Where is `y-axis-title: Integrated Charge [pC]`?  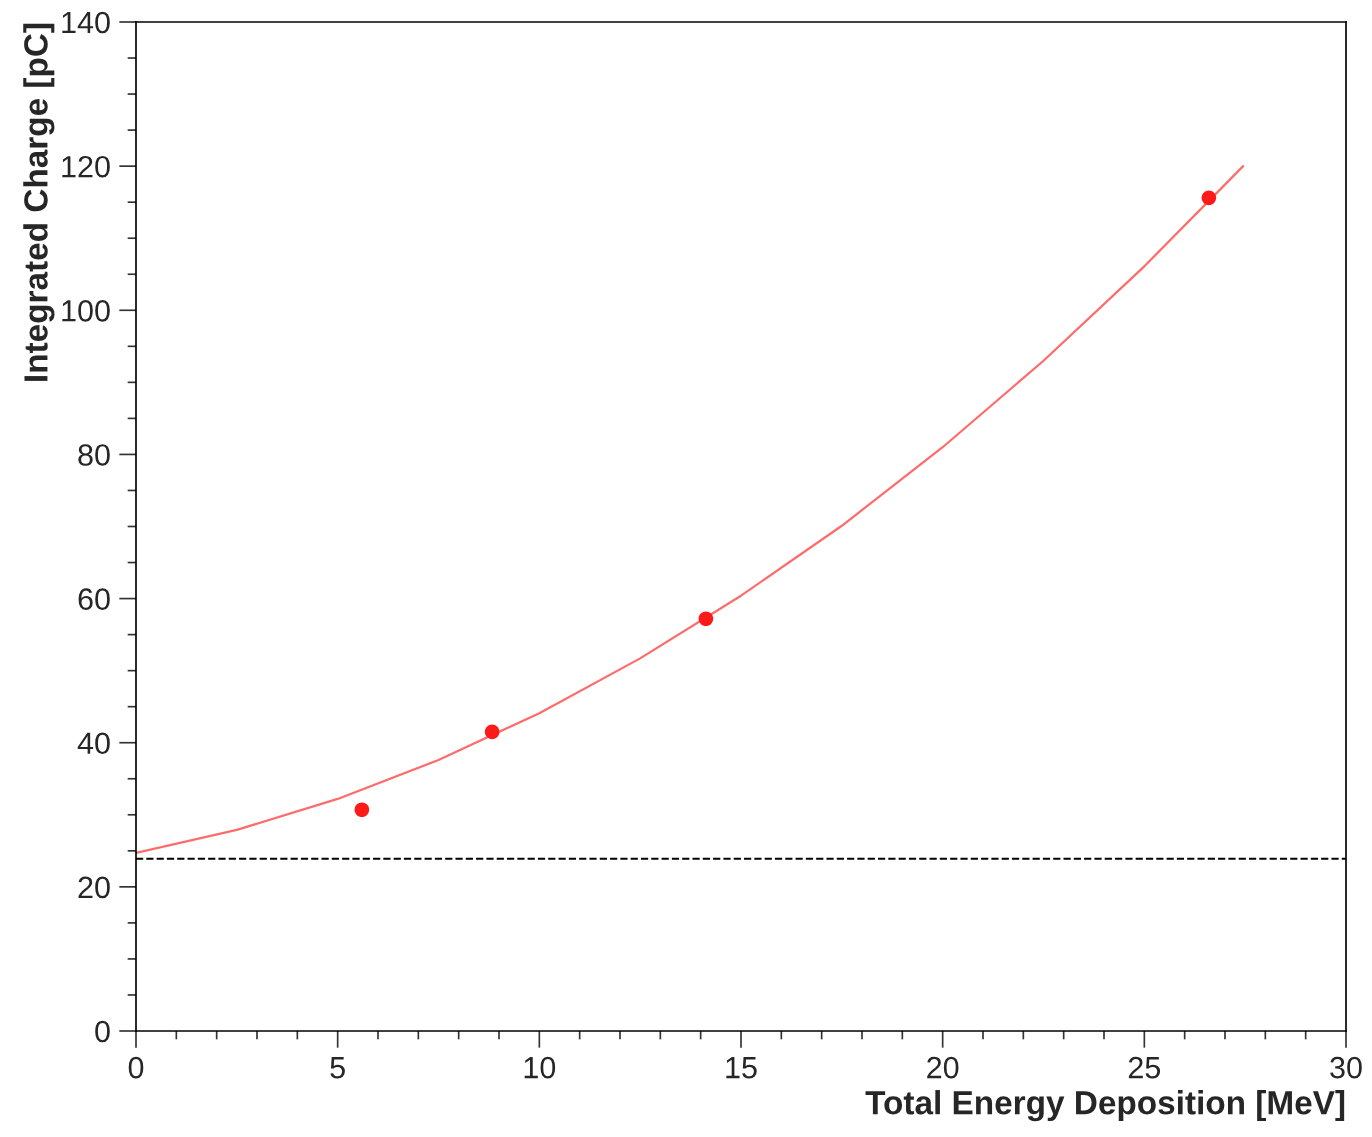
y-axis-title: Integrated Charge [pC] is located at coordinates (39, 202).